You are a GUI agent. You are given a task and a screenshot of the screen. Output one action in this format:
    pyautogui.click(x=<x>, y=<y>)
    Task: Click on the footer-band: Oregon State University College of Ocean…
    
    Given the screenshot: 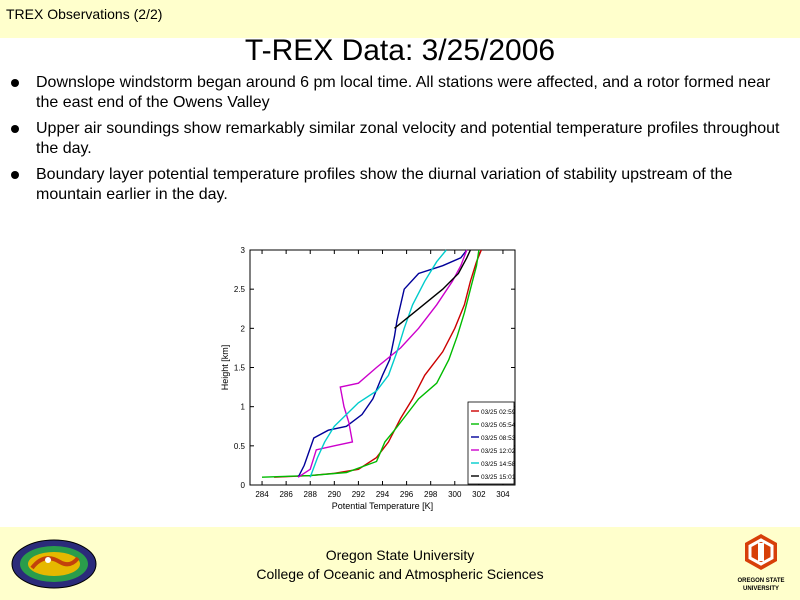 What is the action you would take?
    pyautogui.click(x=400, y=563)
    